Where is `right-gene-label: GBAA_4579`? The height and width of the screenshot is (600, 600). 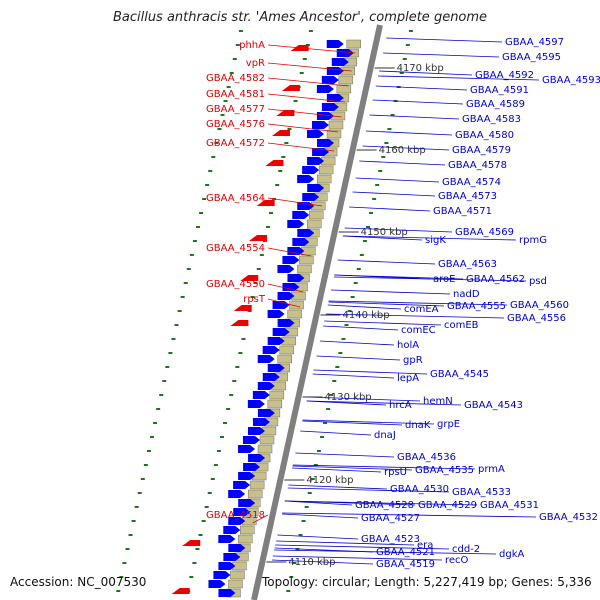
right-gene-label: GBAA_4579 is located at coordinates (481, 150).